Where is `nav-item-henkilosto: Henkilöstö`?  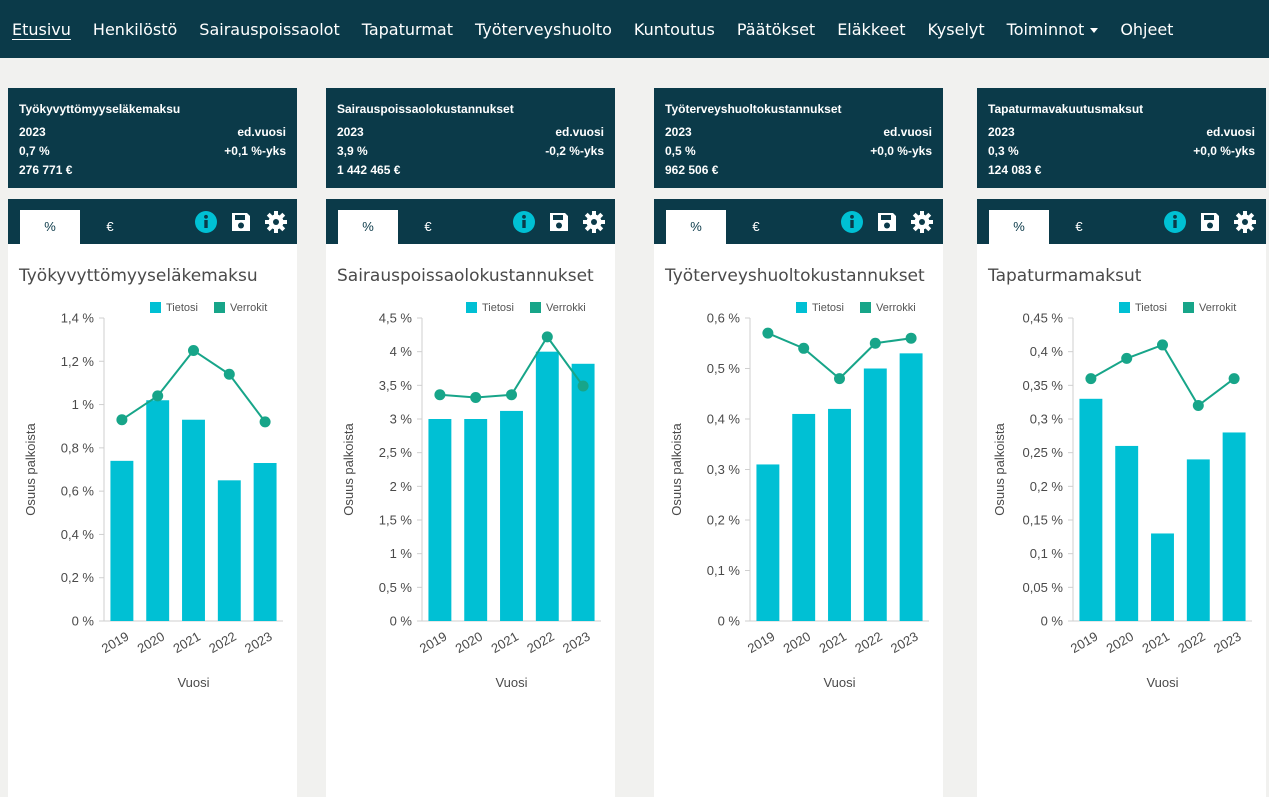
nav-item-henkilosto: Henkilöstö is located at coordinates (135, 29).